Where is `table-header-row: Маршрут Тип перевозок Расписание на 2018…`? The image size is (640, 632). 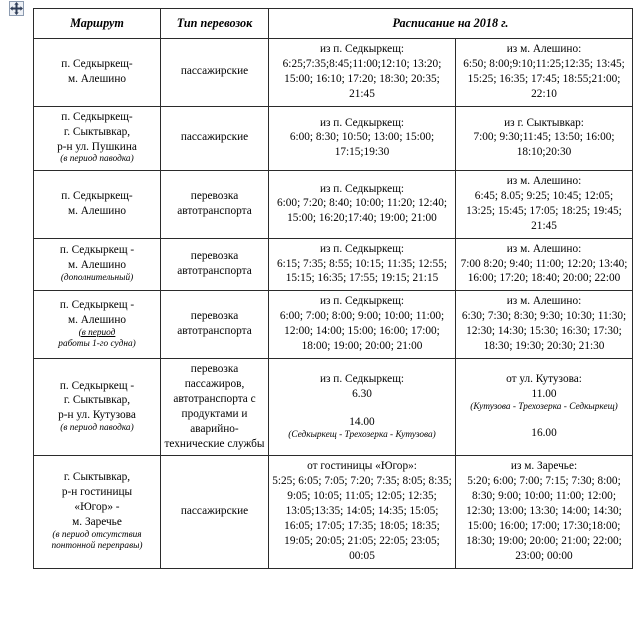 table-header-row: Маршрут Тип перевозок Расписание на 2018… is located at coordinates (333, 23).